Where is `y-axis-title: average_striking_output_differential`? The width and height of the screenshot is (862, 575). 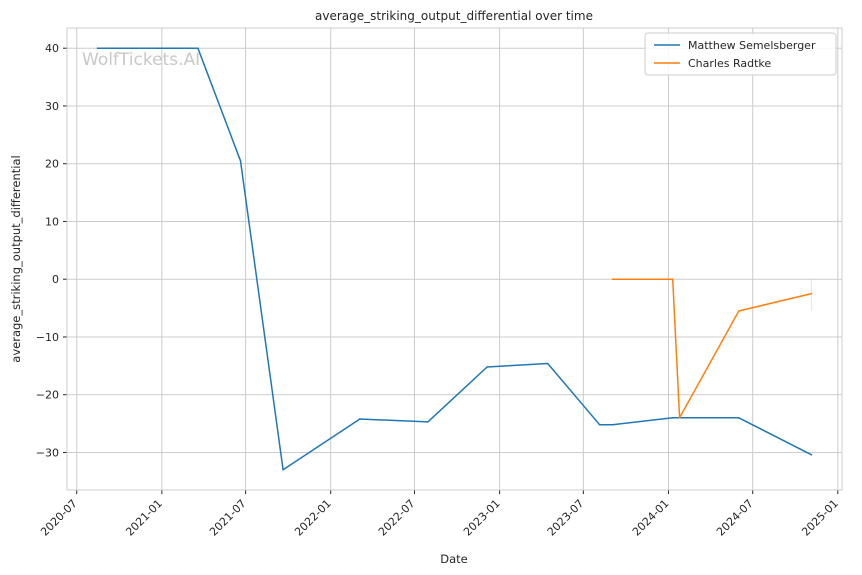 y-axis-title: average_striking_output_differential is located at coordinates (16, 258).